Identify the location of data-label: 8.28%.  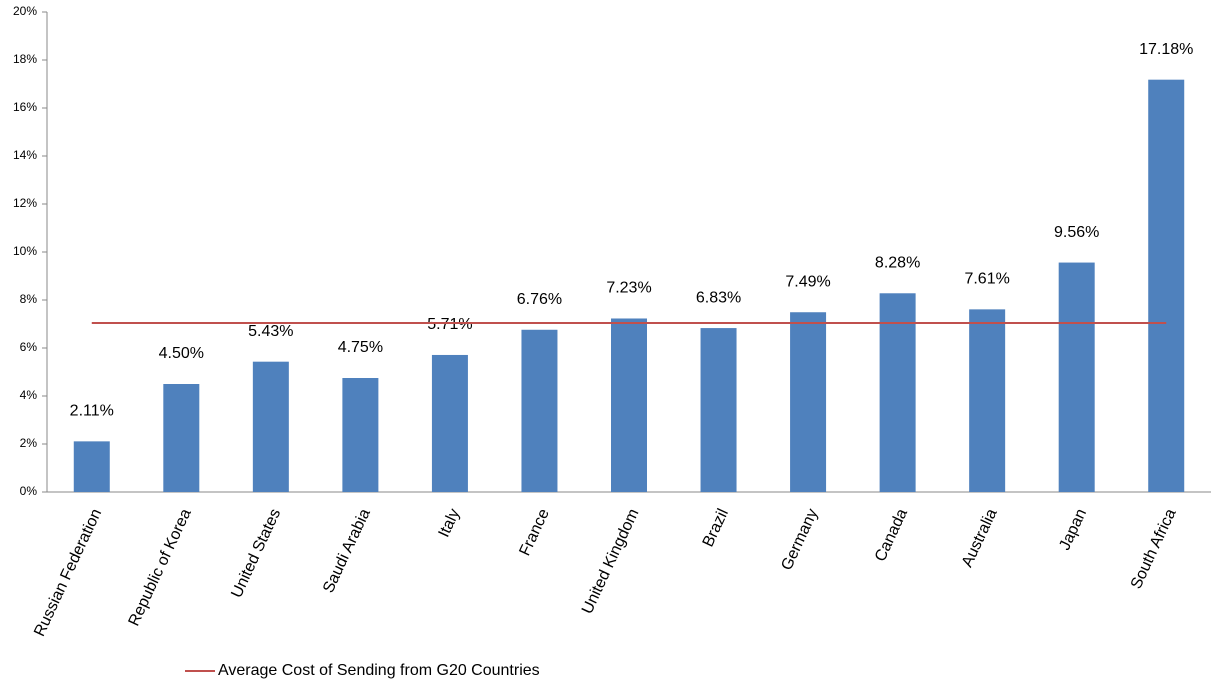
(897, 262).